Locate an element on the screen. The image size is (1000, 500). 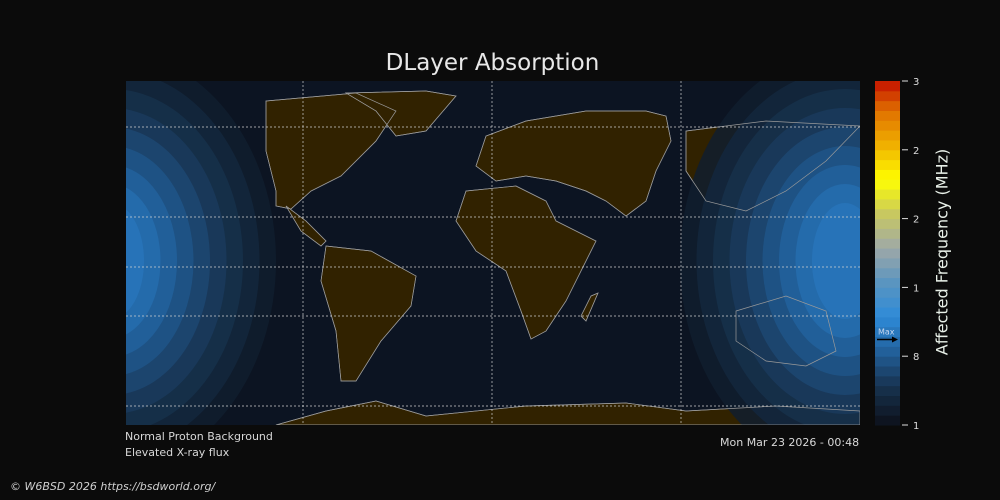
copyright: © W6BSD 2026 https://bsdworld.org/ is located at coordinates (113, 486).